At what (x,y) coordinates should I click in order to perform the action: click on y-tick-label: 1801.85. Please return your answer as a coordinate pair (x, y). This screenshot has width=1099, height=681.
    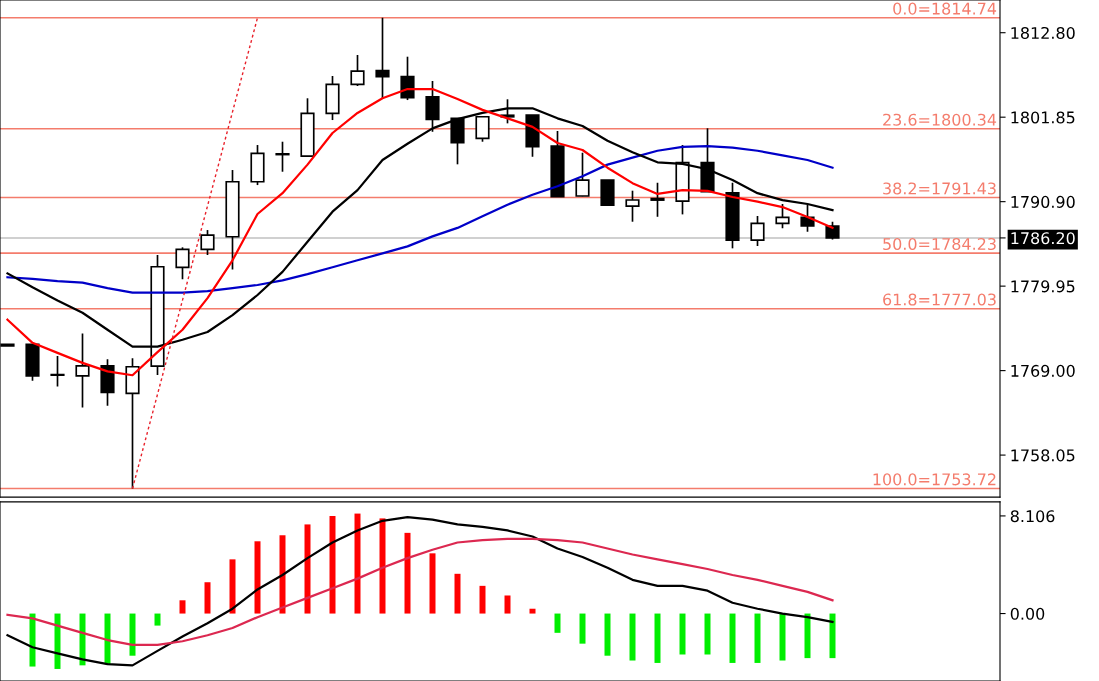
    Looking at the image, I should click on (1043, 117).